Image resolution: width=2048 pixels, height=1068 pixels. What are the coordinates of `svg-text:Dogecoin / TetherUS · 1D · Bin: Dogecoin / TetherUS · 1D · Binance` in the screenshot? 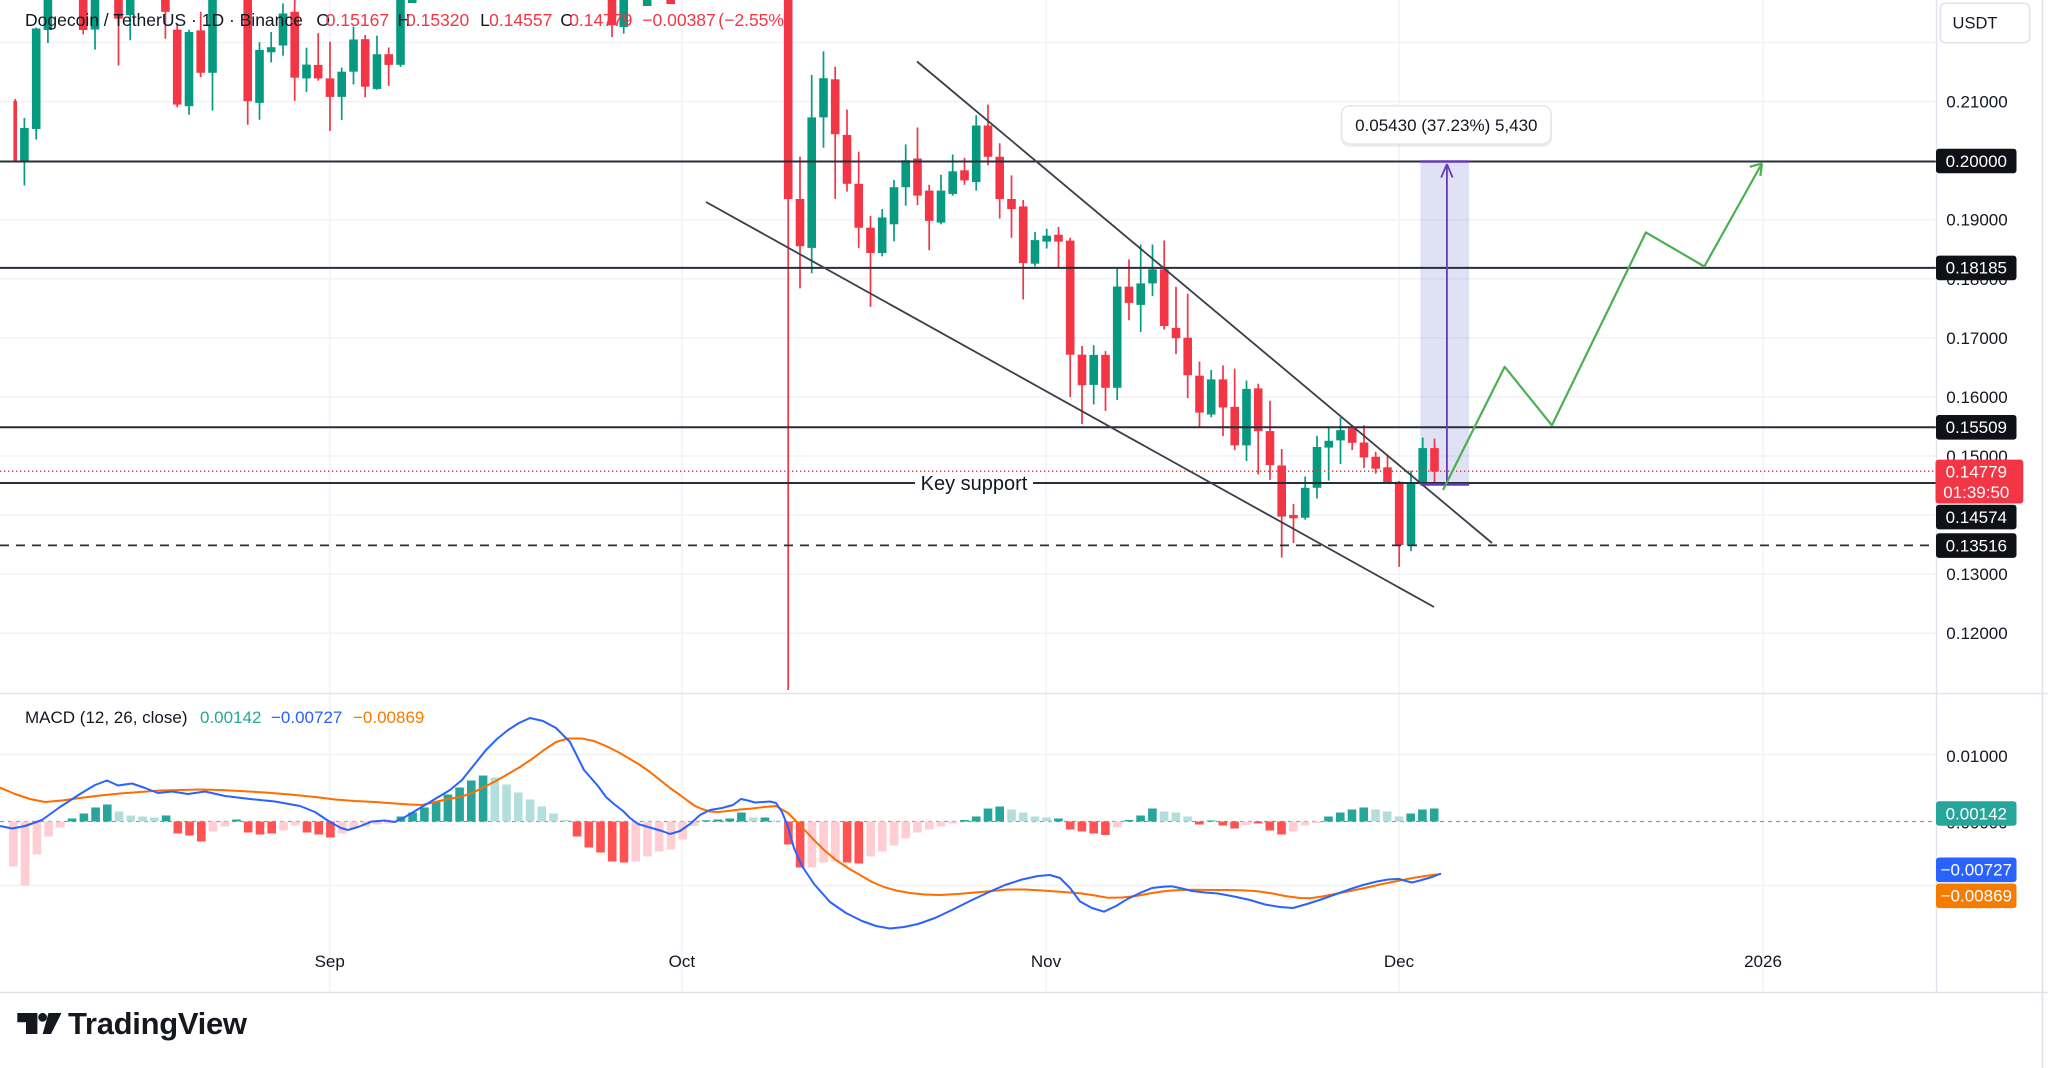 It's located at (164, 20).